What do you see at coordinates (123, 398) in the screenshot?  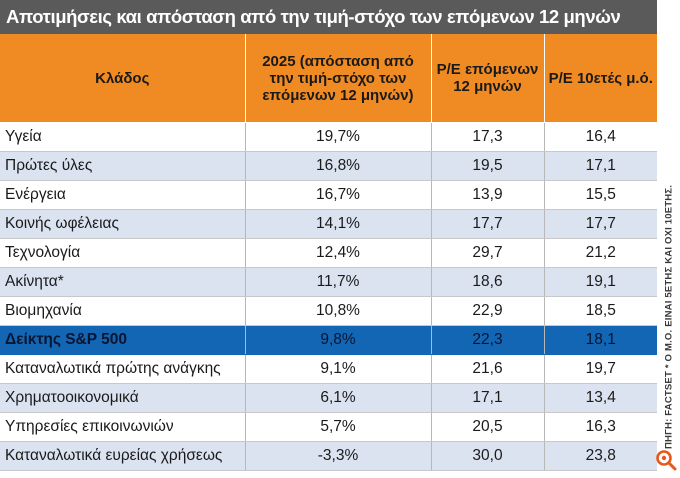 I see `sector-cell: Χρηματοοικονομικά` at bounding box center [123, 398].